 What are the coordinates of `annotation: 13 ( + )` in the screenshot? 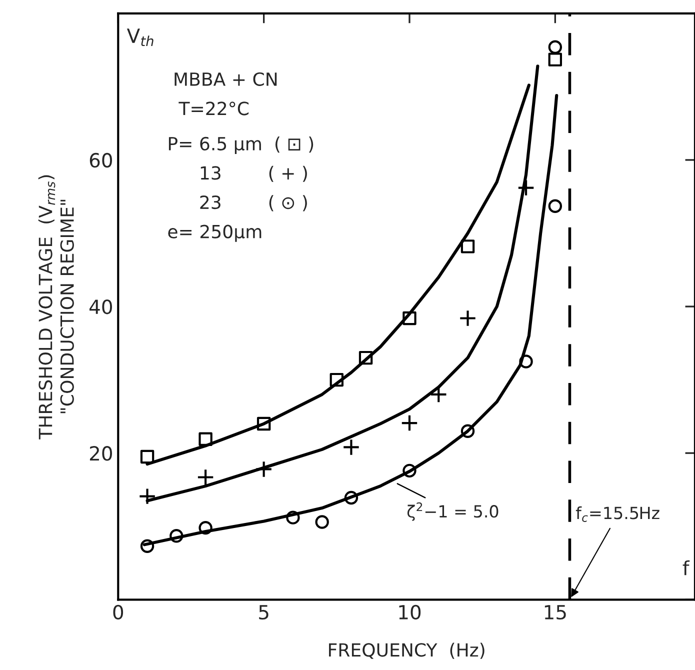 It's located at (253, 174).